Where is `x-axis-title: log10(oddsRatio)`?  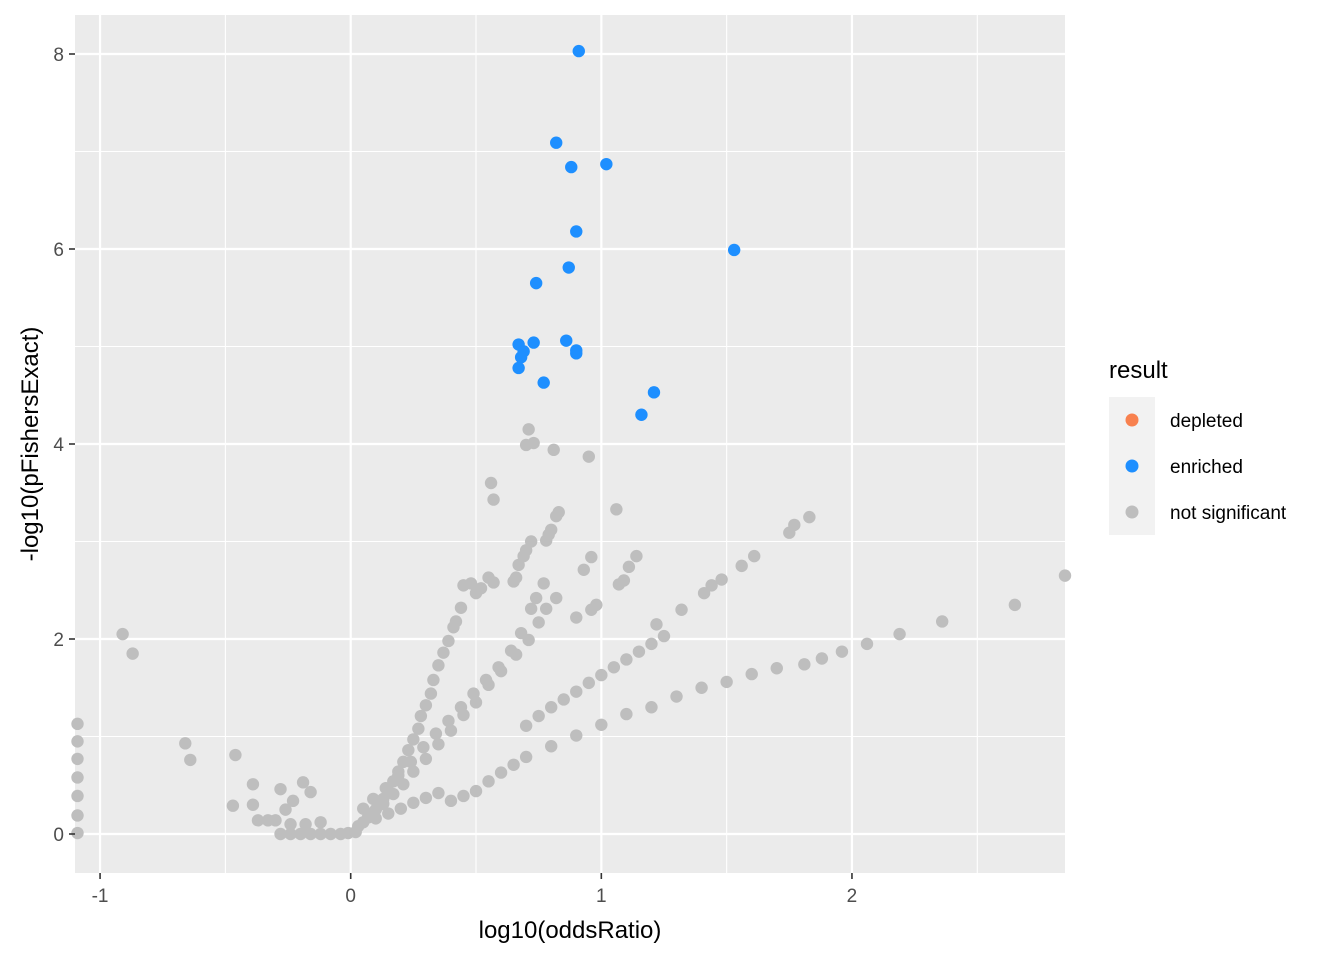 x-axis-title: log10(oddsRatio) is located at coordinates (570, 930).